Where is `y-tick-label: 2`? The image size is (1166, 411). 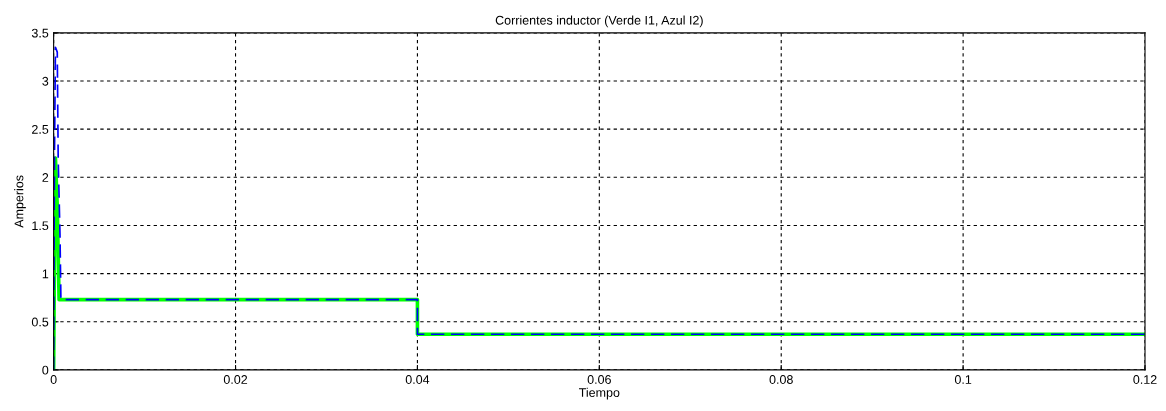 y-tick-label: 2 is located at coordinates (45, 177).